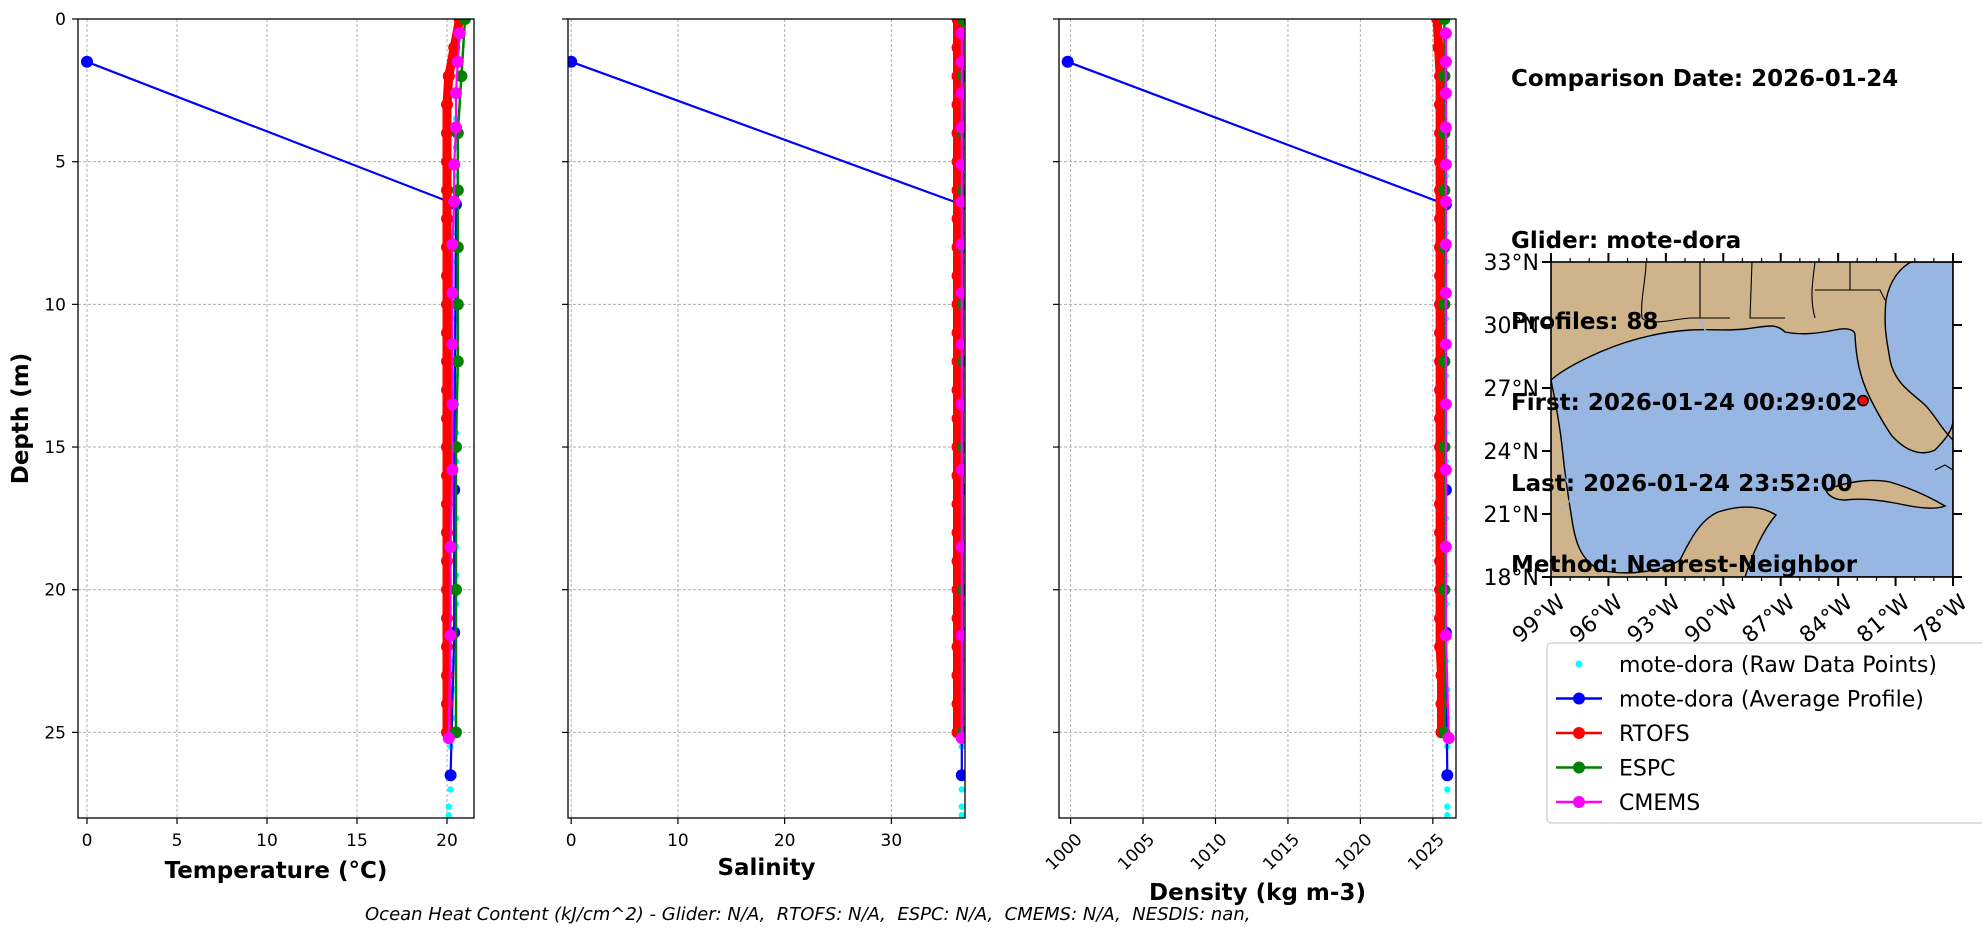 The image size is (1982, 934). I want to click on x-tick-label: 1000, so click(1064, 852).